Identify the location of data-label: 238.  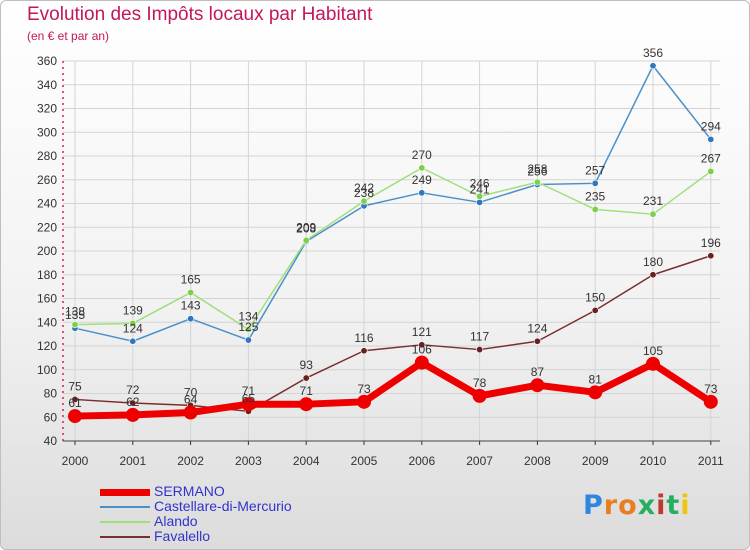
(364, 193).